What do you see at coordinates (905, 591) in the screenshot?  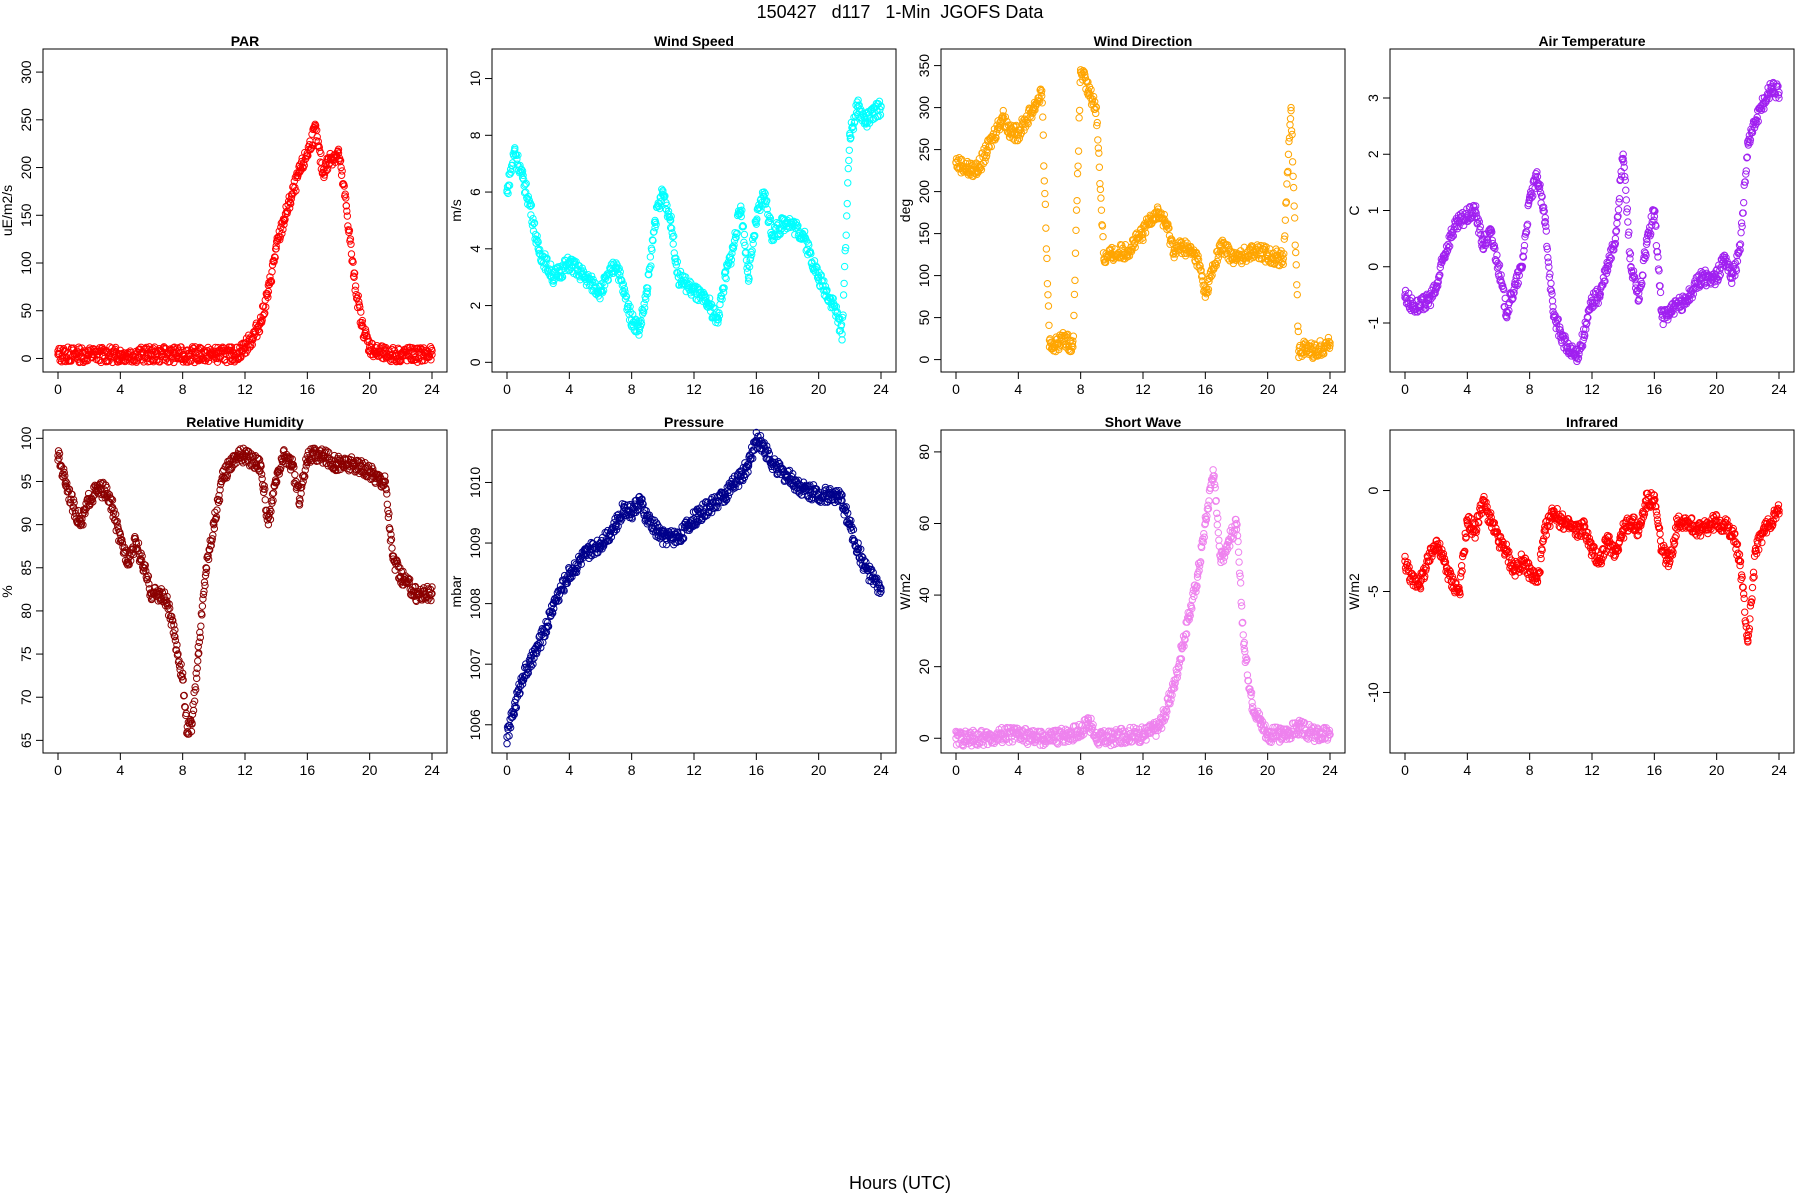 I see `y-axis-label: W/m2` at bounding box center [905, 591].